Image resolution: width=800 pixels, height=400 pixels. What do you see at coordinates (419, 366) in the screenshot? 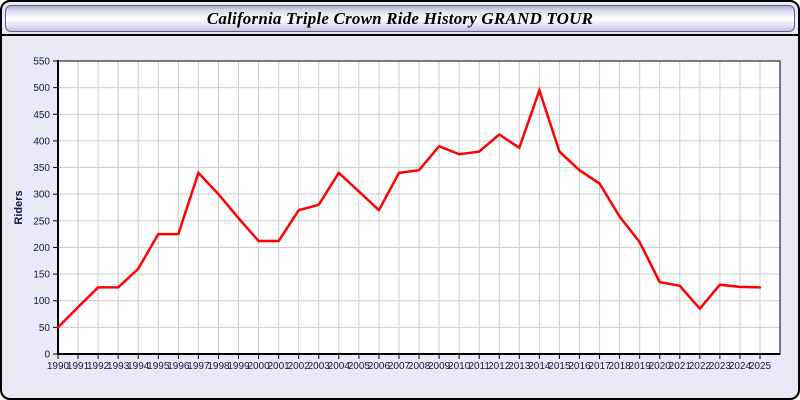
I see `svg-text: 2008` at bounding box center [419, 366].